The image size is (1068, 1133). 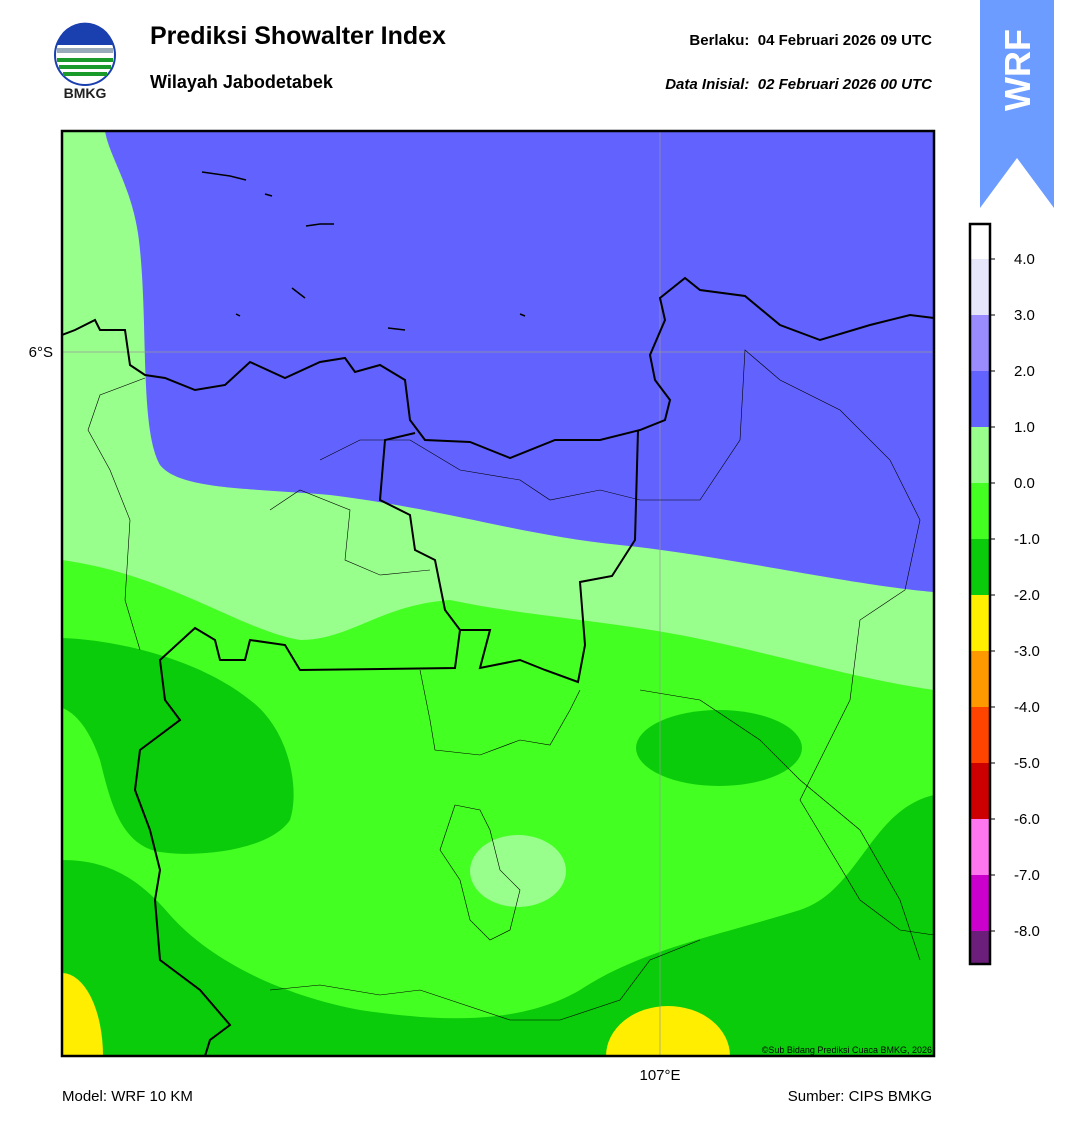 What do you see at coordinates (1024, 371) in the screenshot?
I see `colorbar-label: 2.0` at bounding box center [1024, 371].